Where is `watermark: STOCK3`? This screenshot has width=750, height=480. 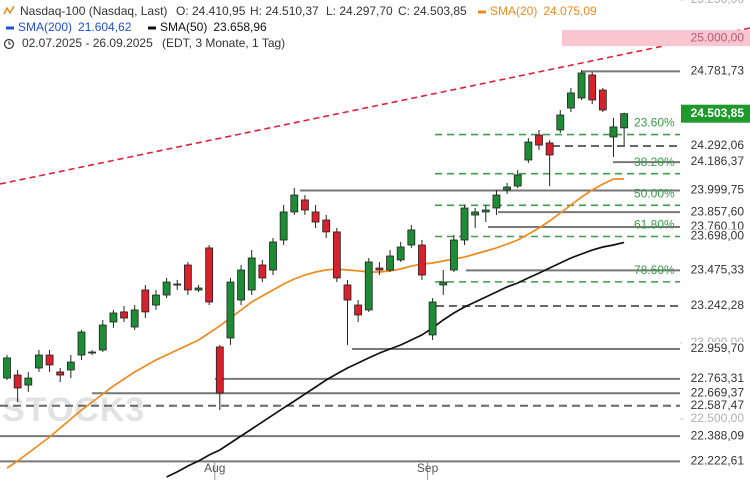
watermark: STOCK3 is located at coordinates (73, 410).